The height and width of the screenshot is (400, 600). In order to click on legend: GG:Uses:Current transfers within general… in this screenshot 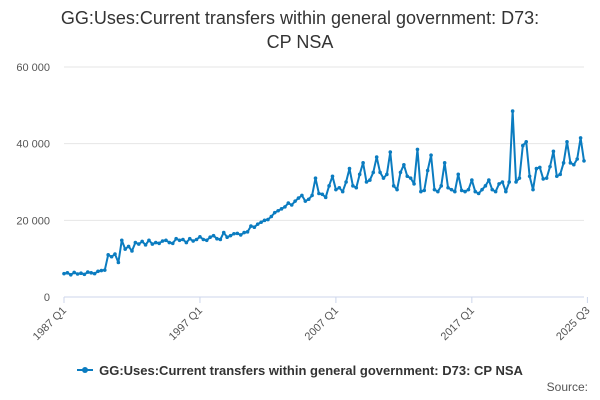, I will do `click(300, 370)`.